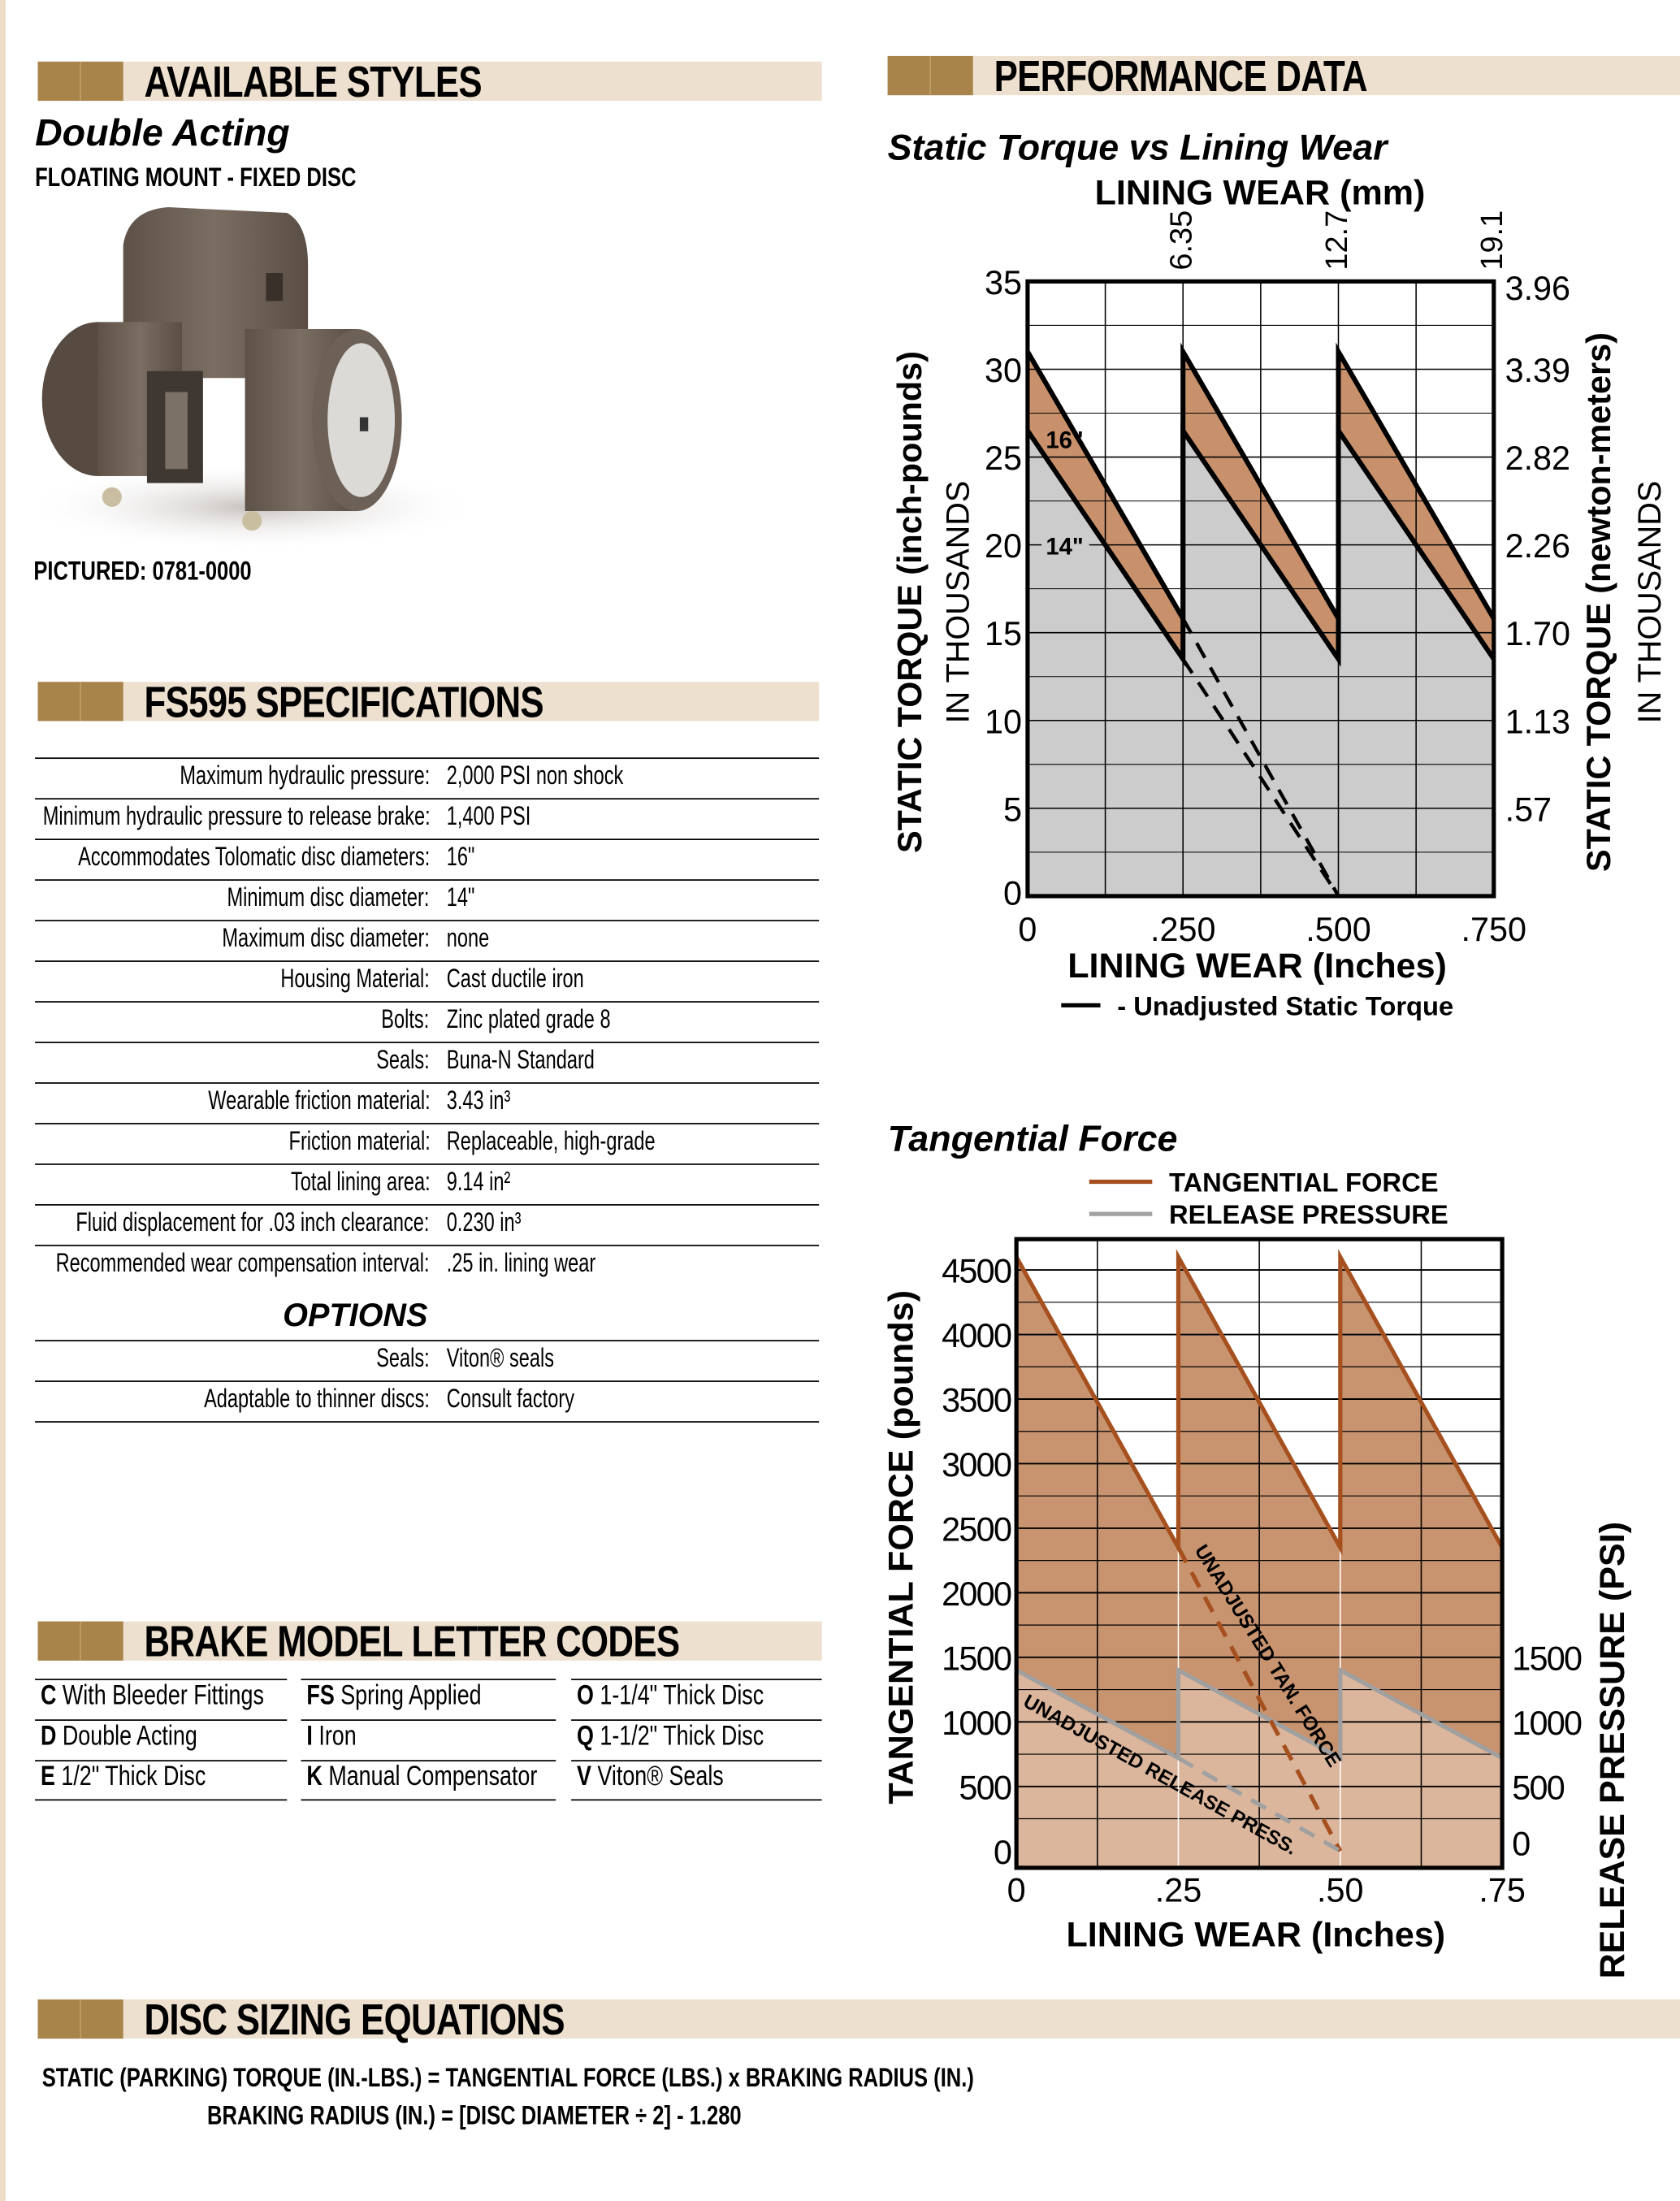 The height and width of the screenshot is (2201, 1680). What do you see at coordinates (1261, 485) in the screenshot?
I see `torque-line-16in` at bounding box center [1261, 485].